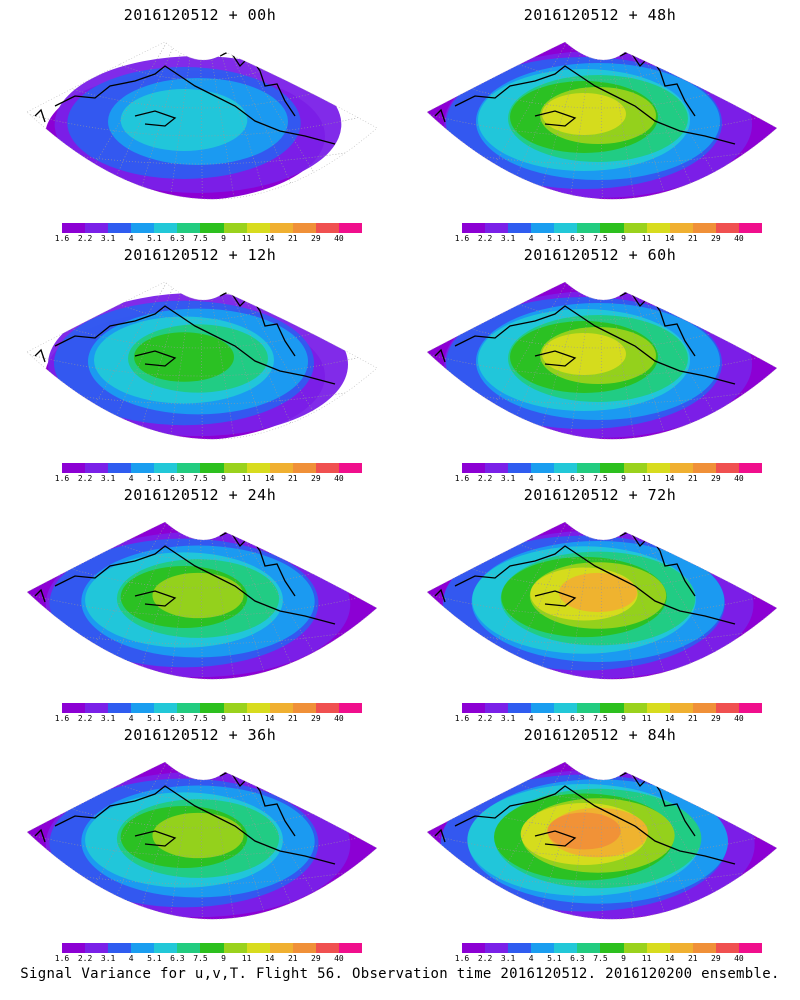  What do you see at coordinates (200, 735) in the screenshot?
I see `panel-title: 2016120512 + 36h` at bounding box center [200, 735].